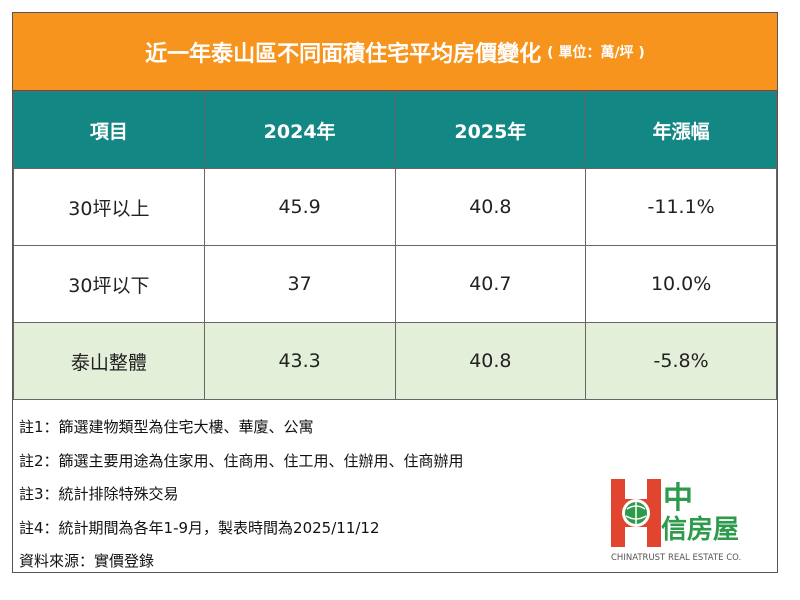  Describe the element at coordinates (241, 460) in the screenshot. I see `note: 註2：篩選主要用途為住家用、住商用、住工用、住辦用、住商辦用` at that location.